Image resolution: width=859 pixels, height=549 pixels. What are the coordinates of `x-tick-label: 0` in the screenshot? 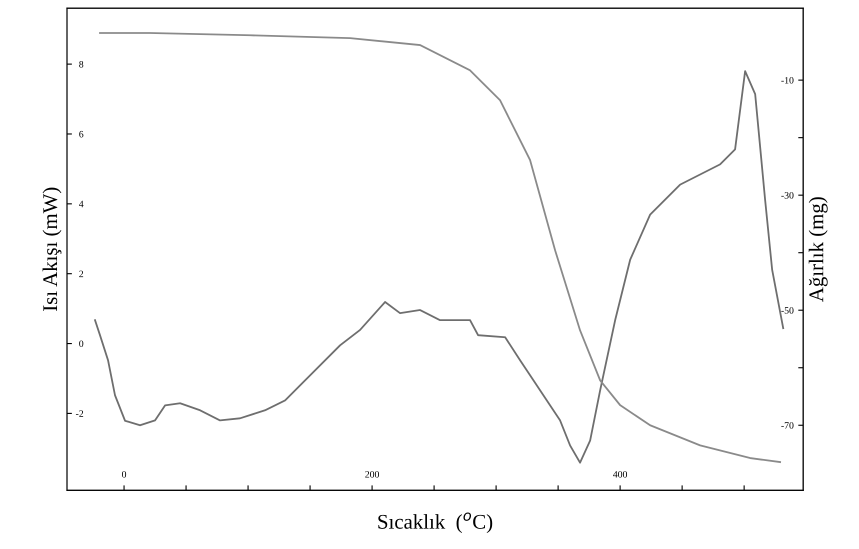 It's located at (124, 474).